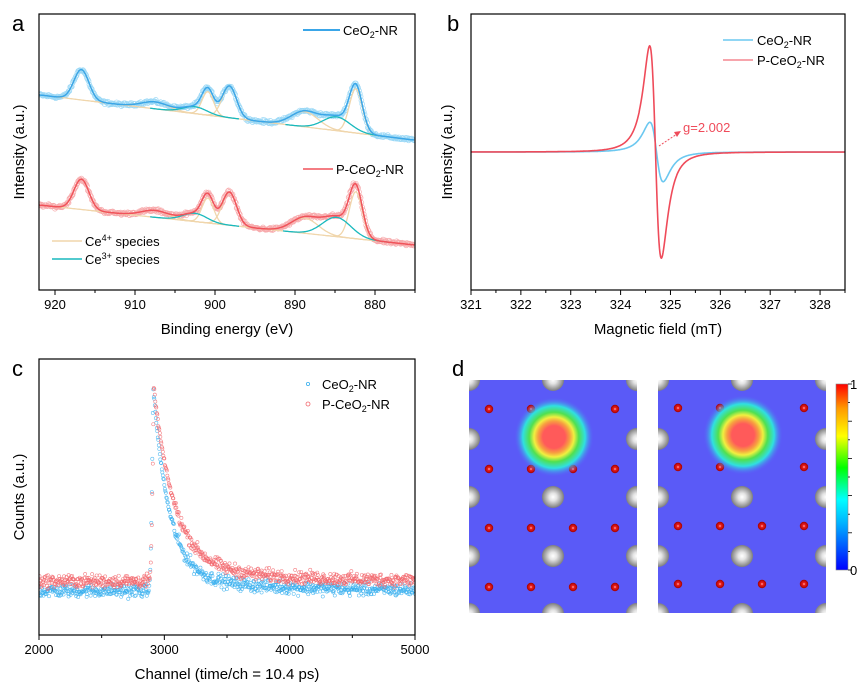 The height and width of the screenshot is (685, 866). What do you see at coordinates (820, 304) in the screenshot?
I see `tick-label-epr: 328` at bounding box center [820, 304].